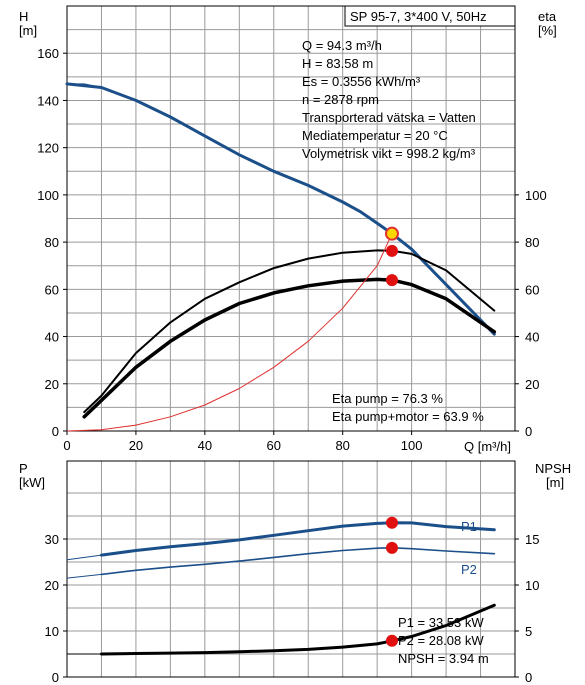 This screenshot has width=585, height=685. I want to click on top-y-right-label-line2: [%], so click(547, 30).